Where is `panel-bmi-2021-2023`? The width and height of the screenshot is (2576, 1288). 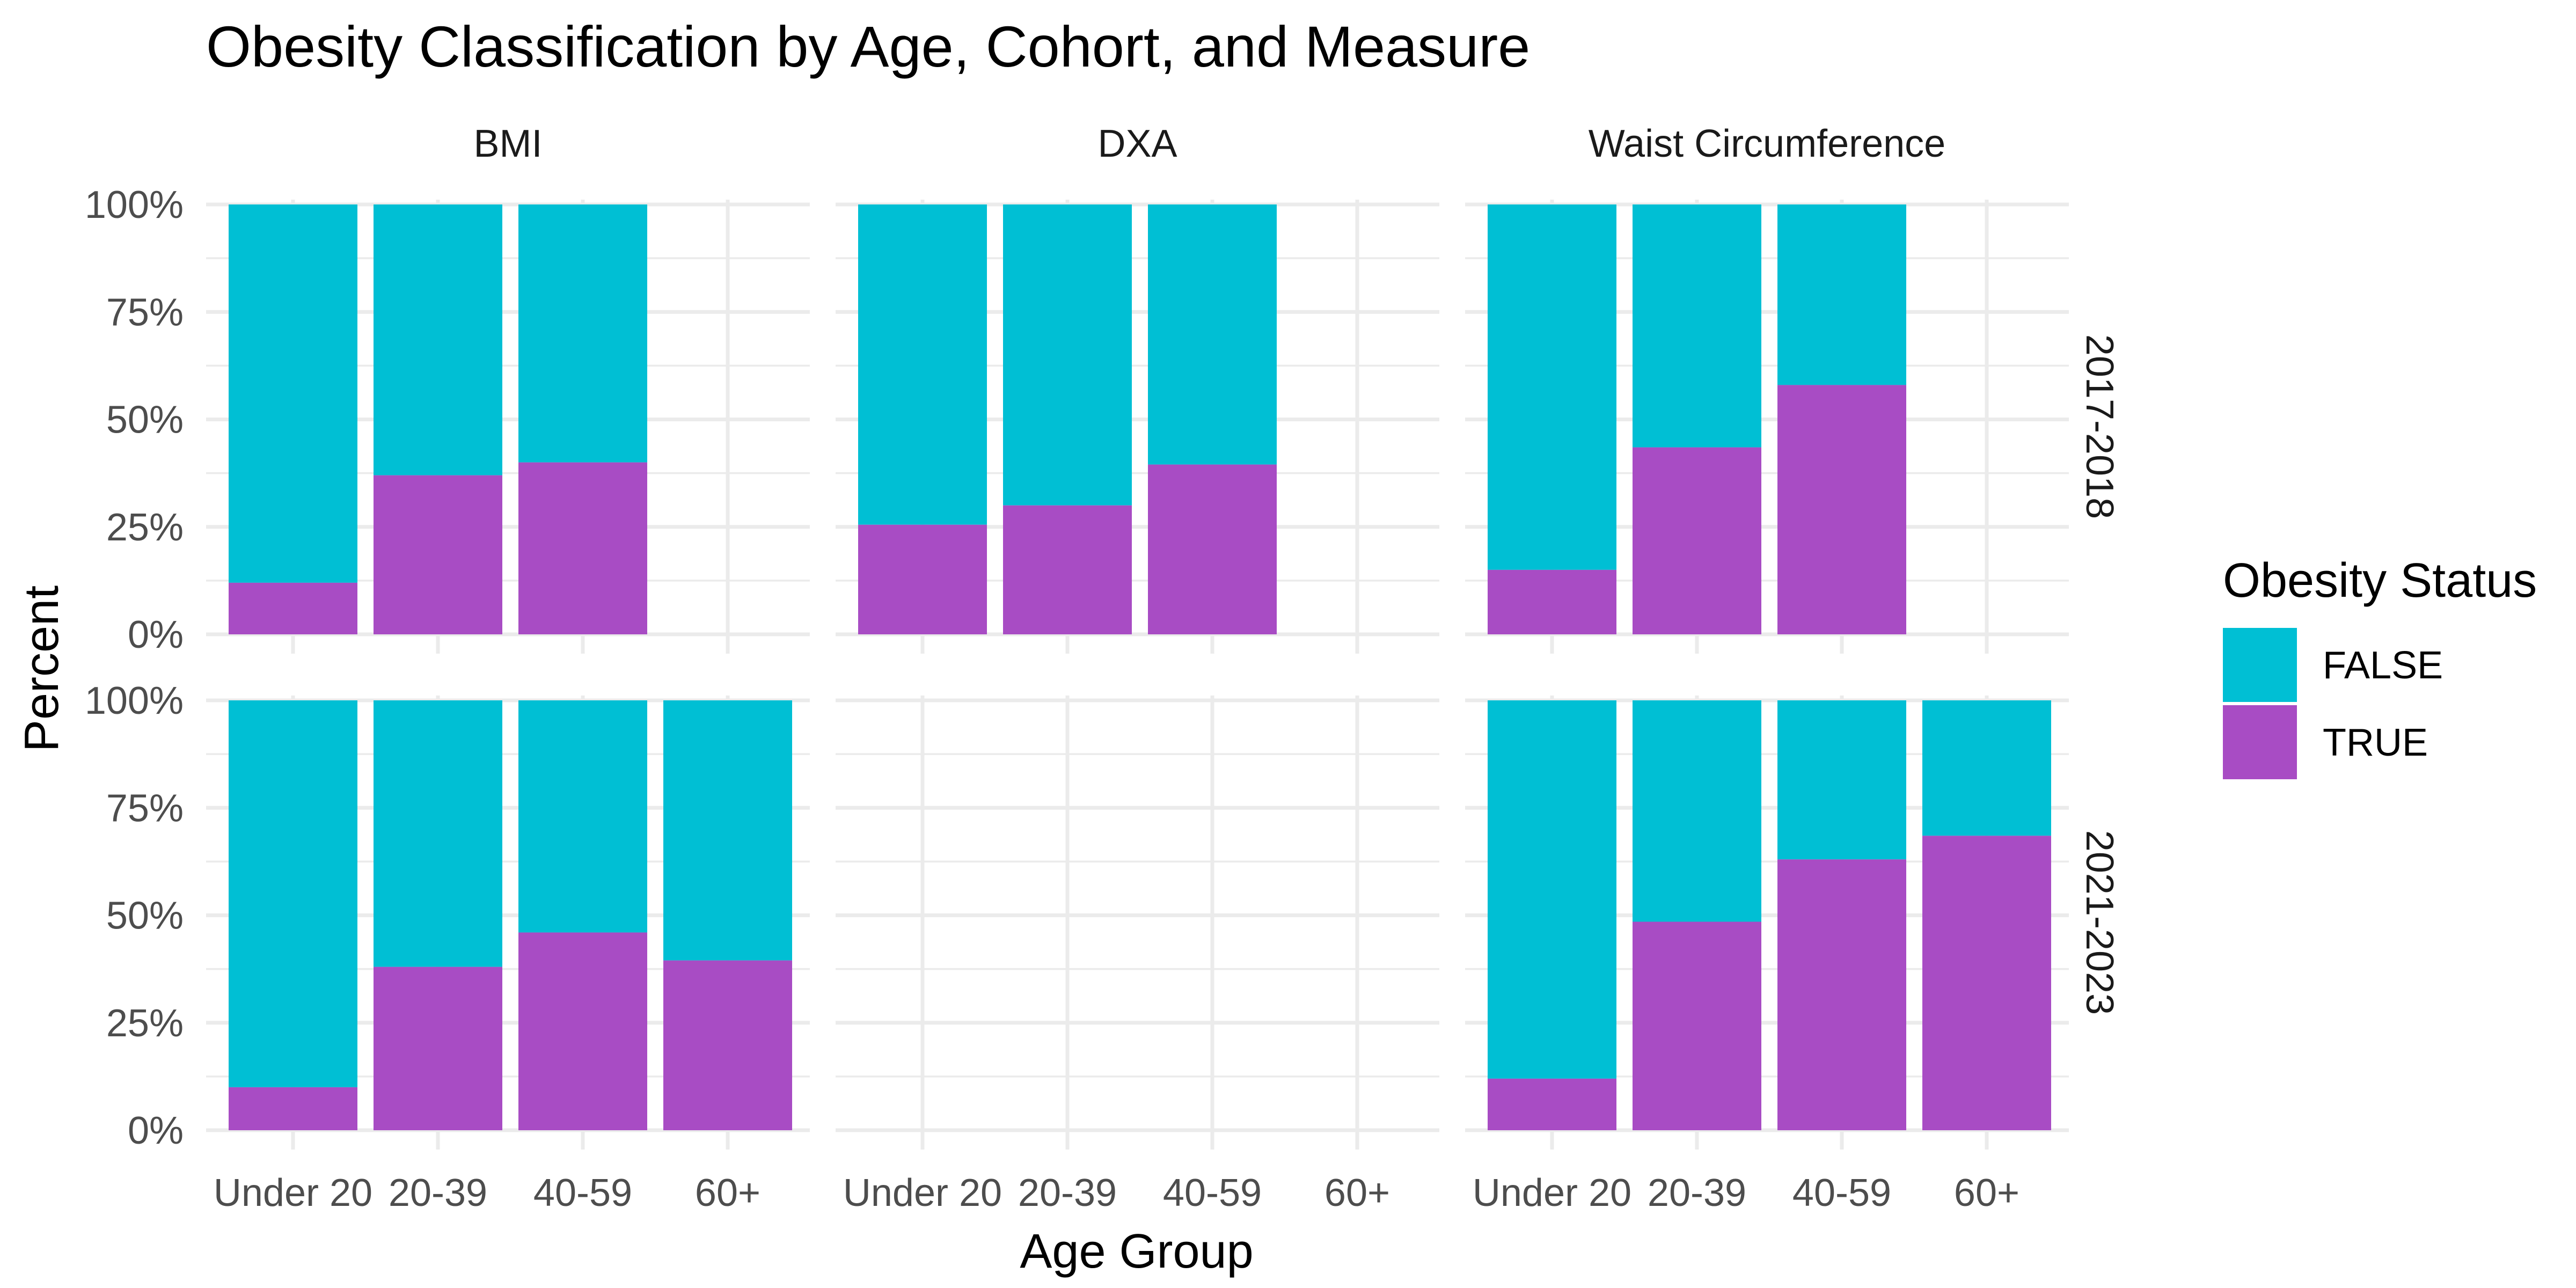 panel-bmi-2021-2023 is located at coordinates (508, 923).